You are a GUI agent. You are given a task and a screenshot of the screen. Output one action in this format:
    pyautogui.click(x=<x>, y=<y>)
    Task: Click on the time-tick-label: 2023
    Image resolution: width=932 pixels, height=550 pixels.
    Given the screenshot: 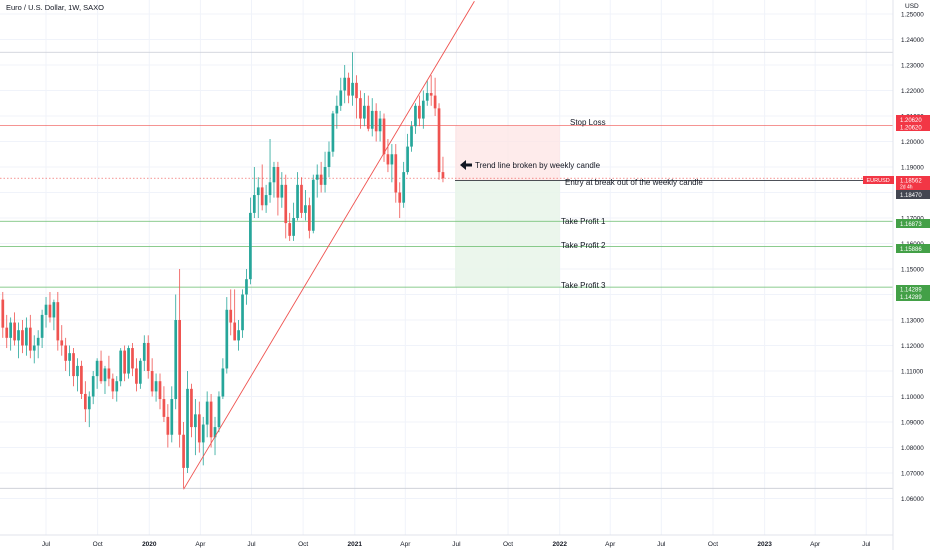 What is the action you would take?
    pyautogui.click(x=764, y=544)
    